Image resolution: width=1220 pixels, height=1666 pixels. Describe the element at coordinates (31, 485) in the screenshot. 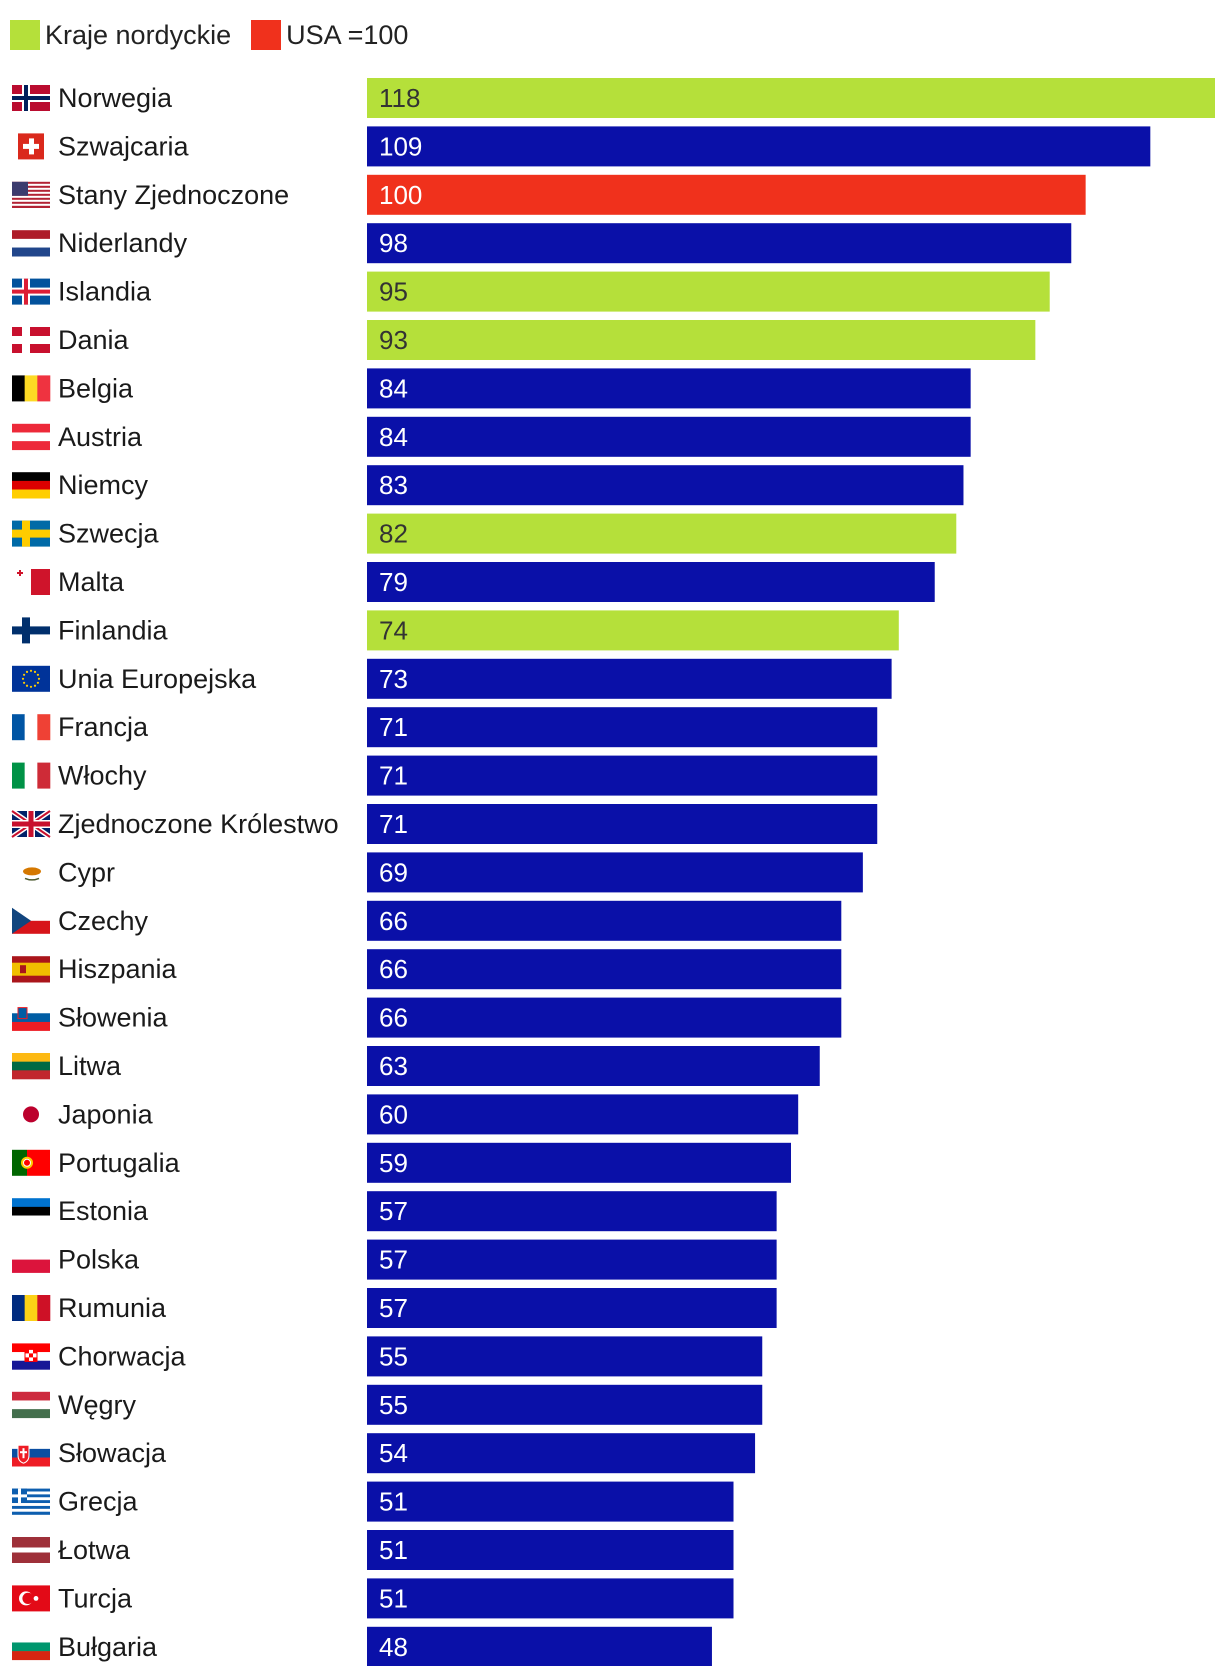

I see `germany-flag-icon` at that location.